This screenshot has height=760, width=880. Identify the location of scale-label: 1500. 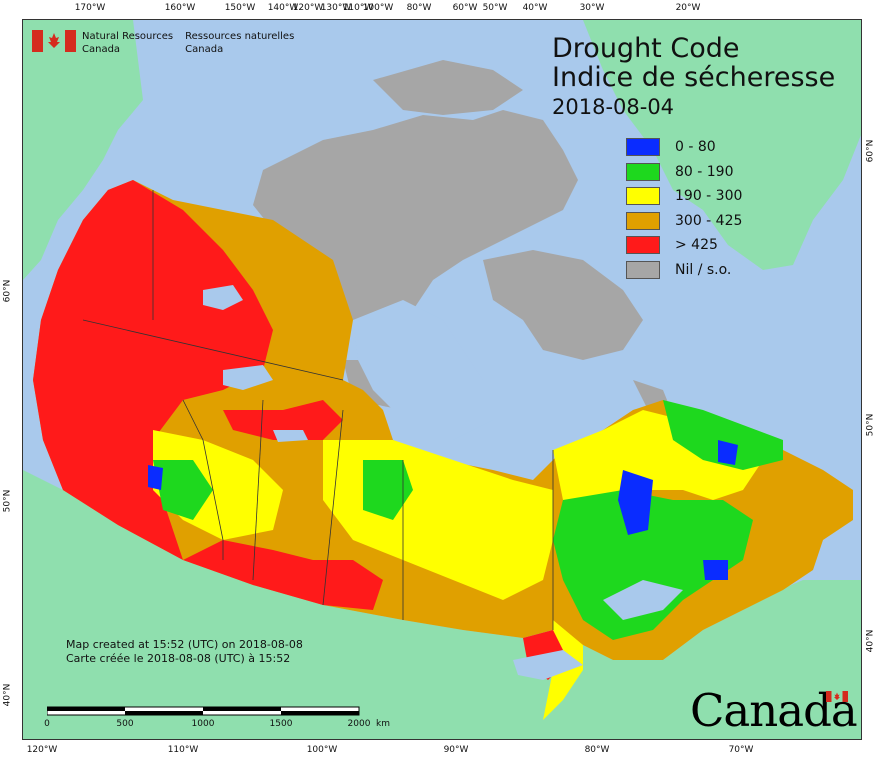
(281, 724).